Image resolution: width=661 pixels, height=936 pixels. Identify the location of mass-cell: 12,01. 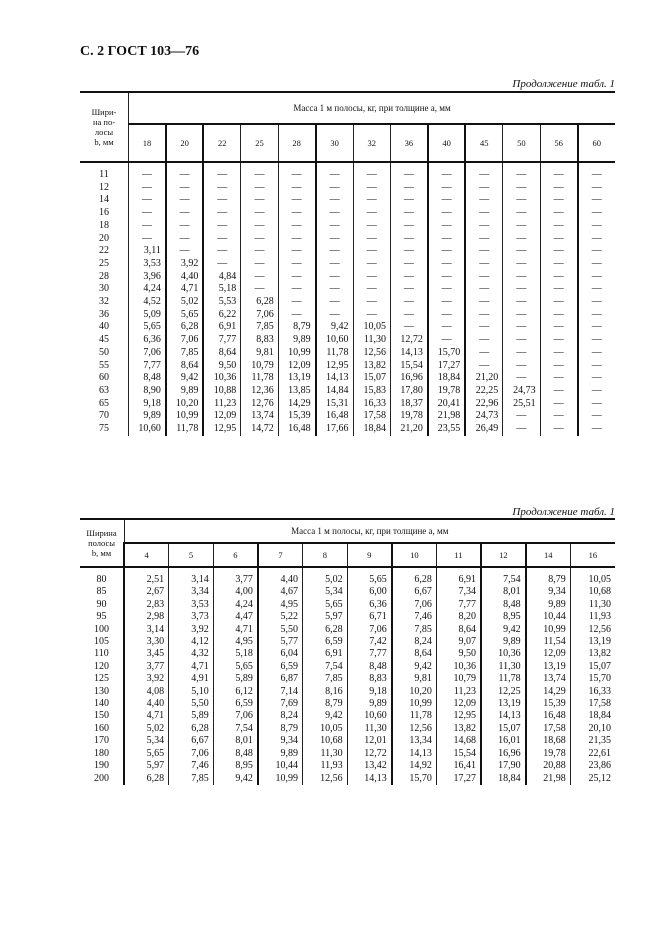
(369, 741).